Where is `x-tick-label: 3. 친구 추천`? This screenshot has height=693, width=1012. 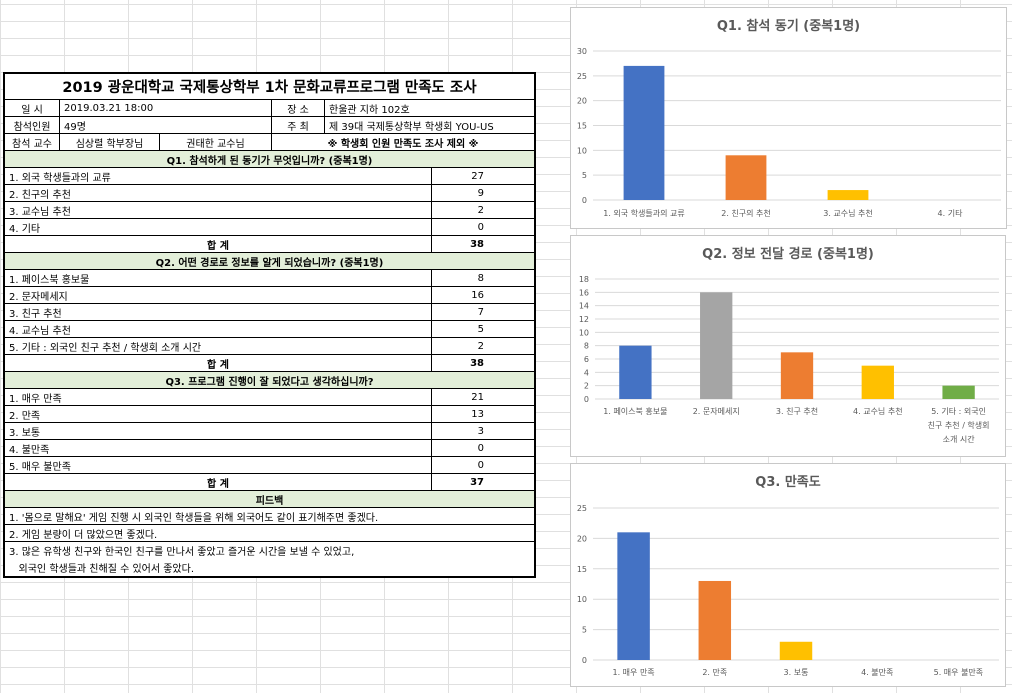
x-tick-label: 3. 친구 추천 is located at coordinates (797, 411).